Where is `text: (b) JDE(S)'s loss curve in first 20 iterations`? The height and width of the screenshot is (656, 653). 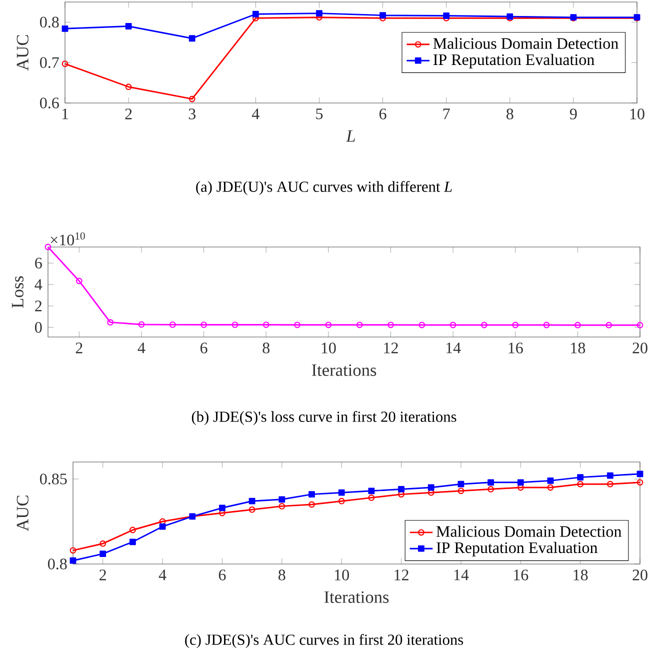 text: (b) JDE(S)'s loss curve in first 20 iterations is located at coordinates (324, 418).